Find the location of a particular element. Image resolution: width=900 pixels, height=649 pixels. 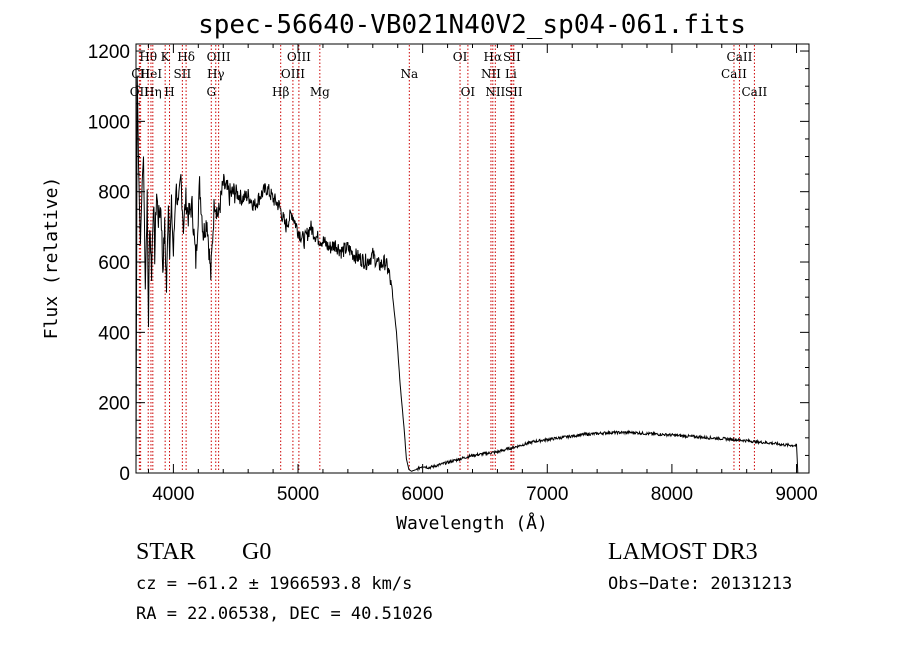

y-axis-title: Flux (relative) is located at coordinates (51, 258).